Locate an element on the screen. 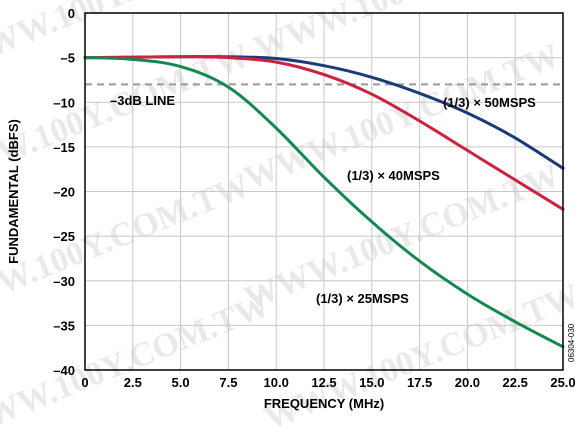 The height and width of the screenshot is (444, 578). x-tick-label: 17.5 is located at coordinates (419, 382).